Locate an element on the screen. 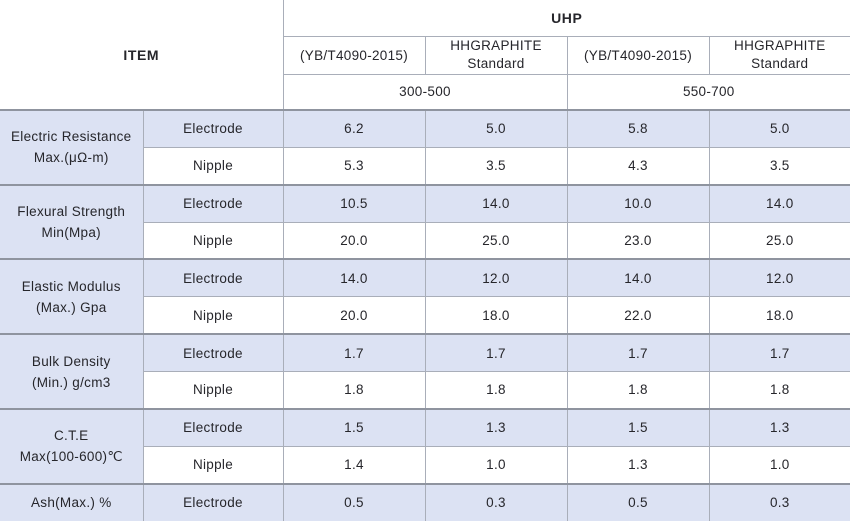 This screenshot has height=521, width=850. value-cell: 6.2 is located at coordinates (354, 128).